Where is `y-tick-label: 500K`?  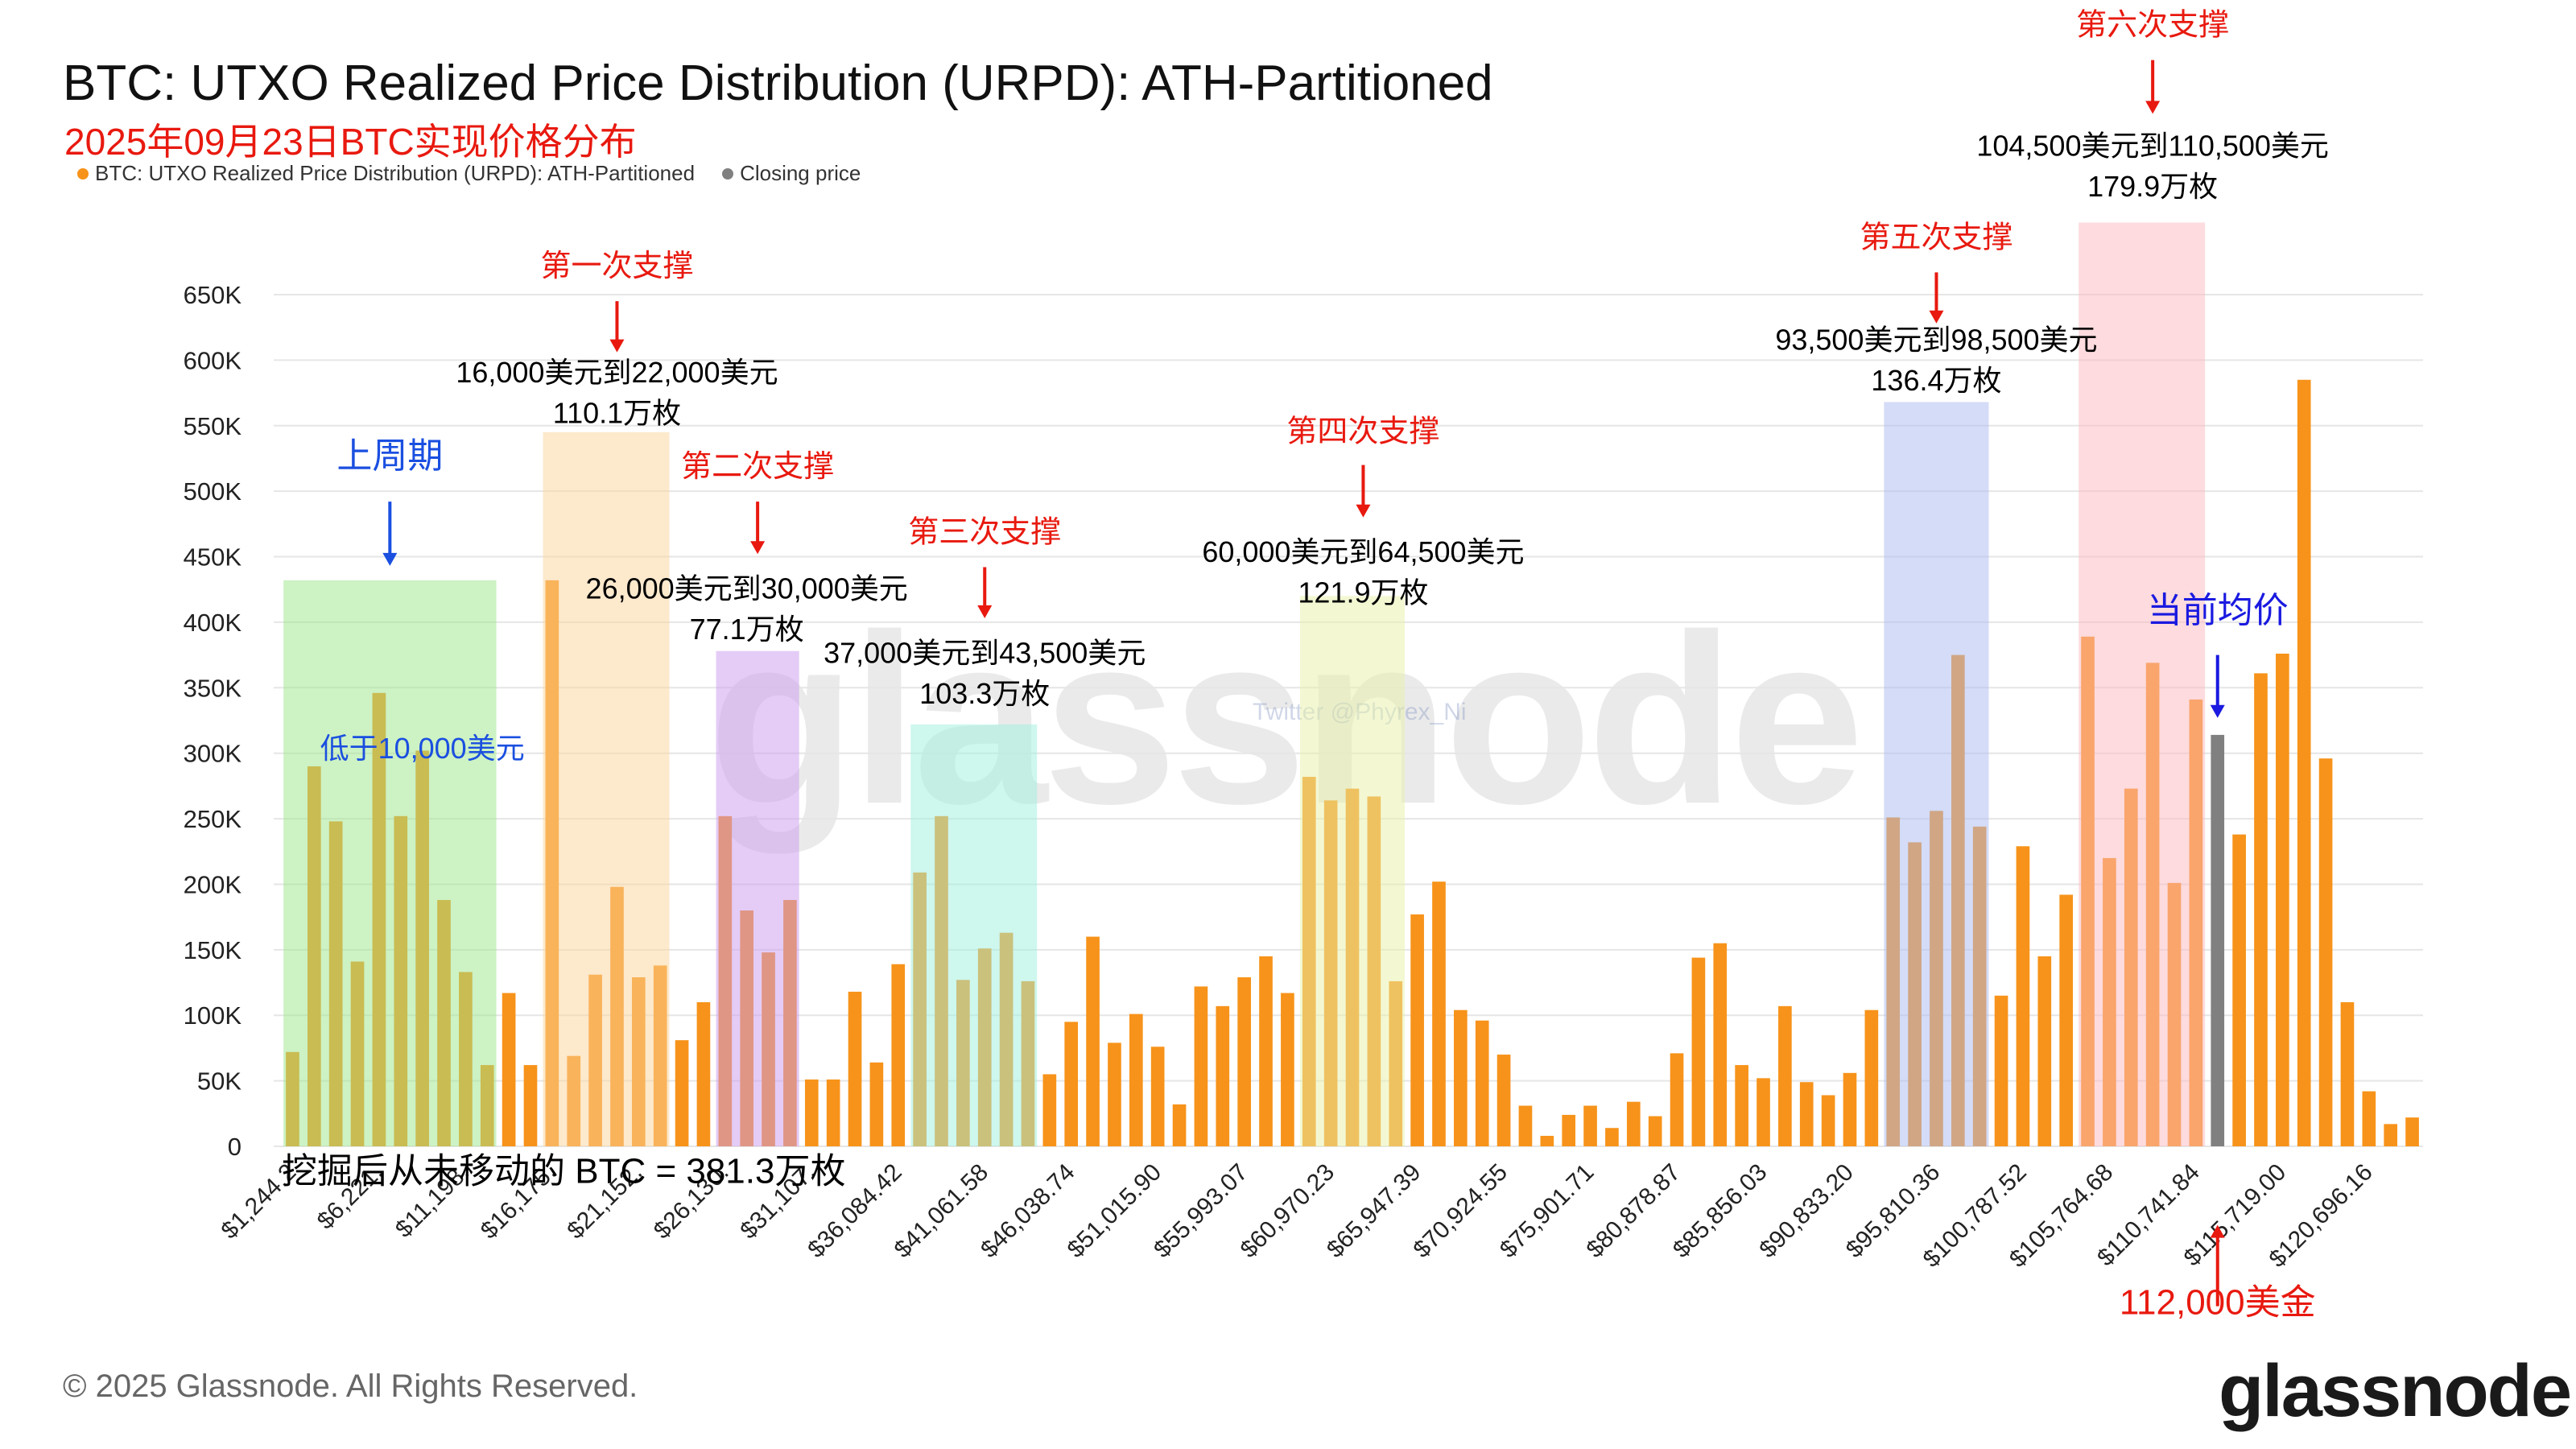 y-tick-label: 500K is located at coordinates (213, 491).